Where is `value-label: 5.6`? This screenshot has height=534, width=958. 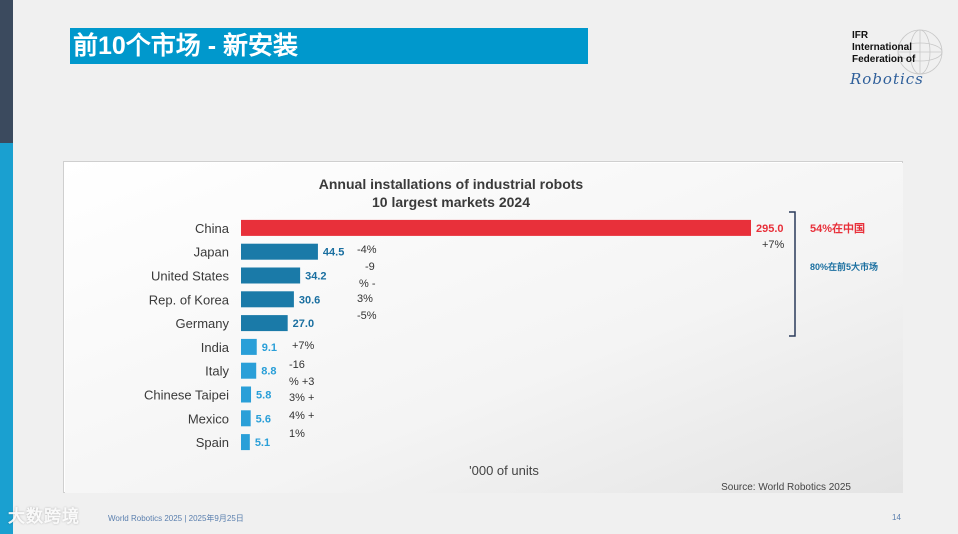
value-label: 5.6 is located at coordinates (263, 419).